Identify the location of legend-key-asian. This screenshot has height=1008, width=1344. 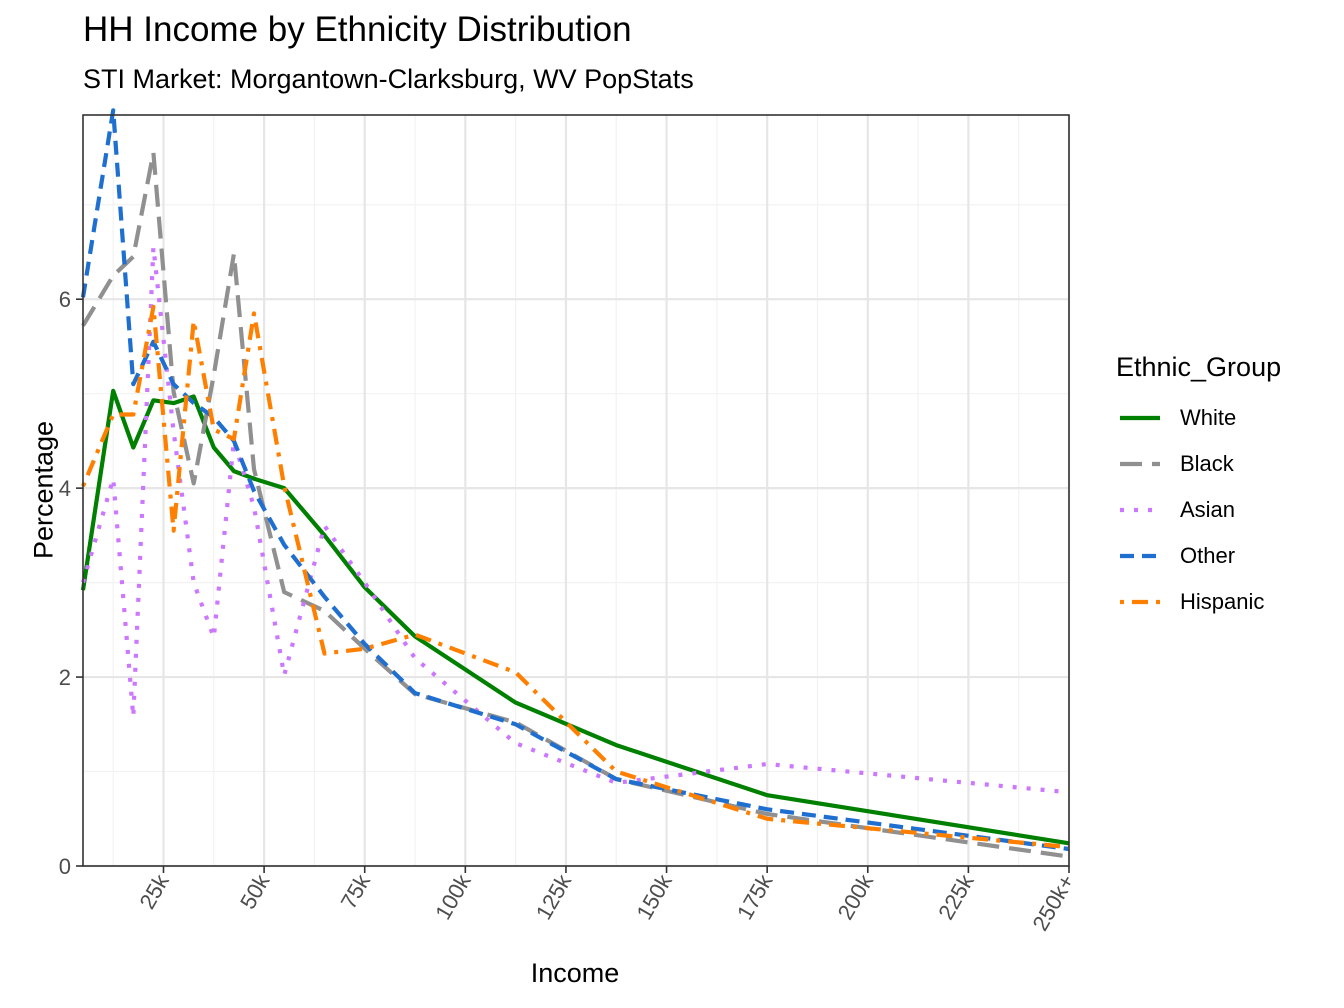
(1140, 510).